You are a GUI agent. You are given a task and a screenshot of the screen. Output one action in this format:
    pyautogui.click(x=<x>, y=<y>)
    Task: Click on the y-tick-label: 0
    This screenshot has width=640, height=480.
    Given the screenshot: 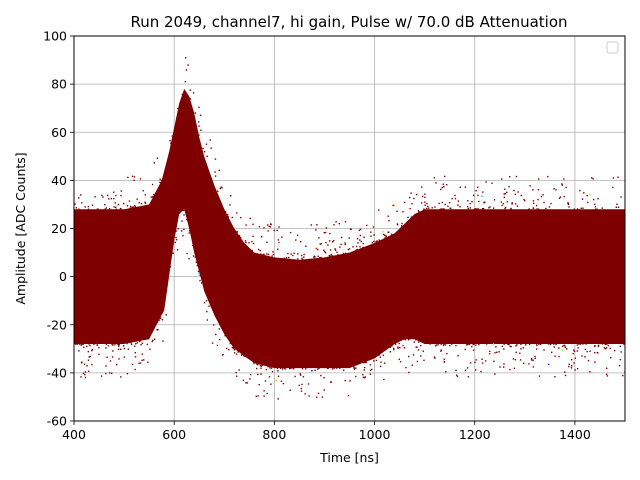 What is the action you would take?
    pyautogui.click(x=63, y=276)
    